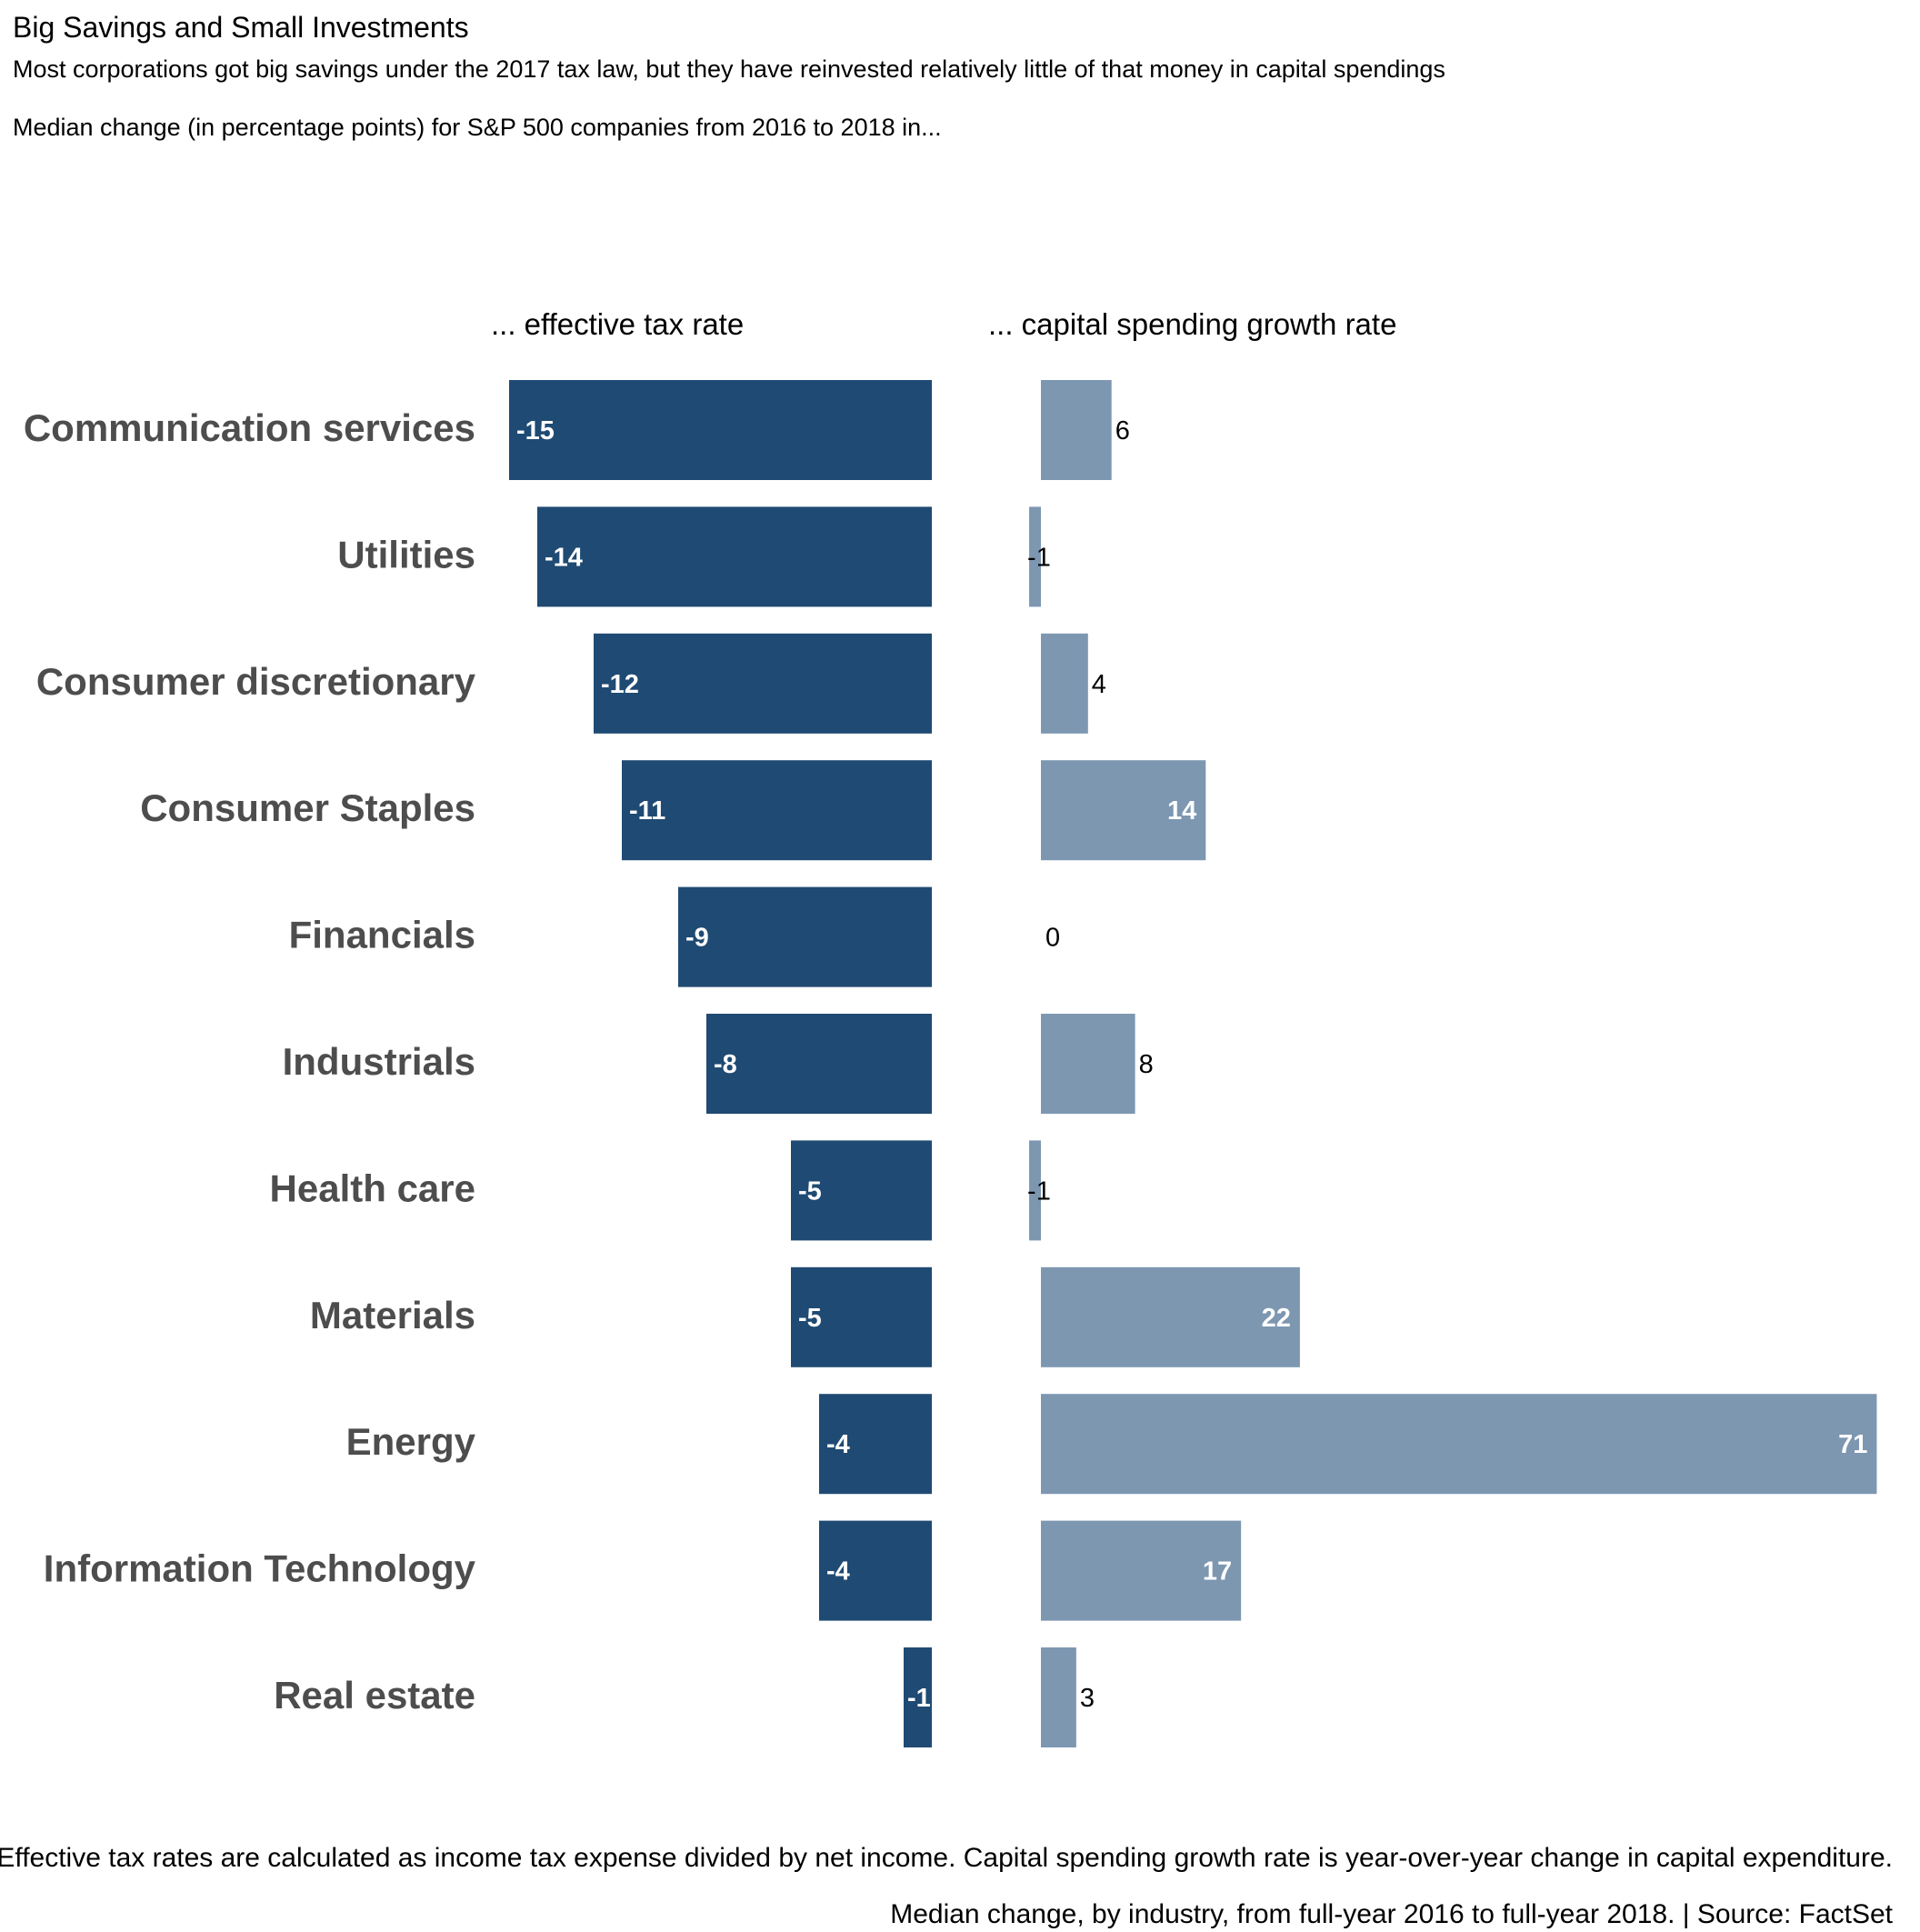  I want to click on category-label: Information Technology, so click(260, 1568).